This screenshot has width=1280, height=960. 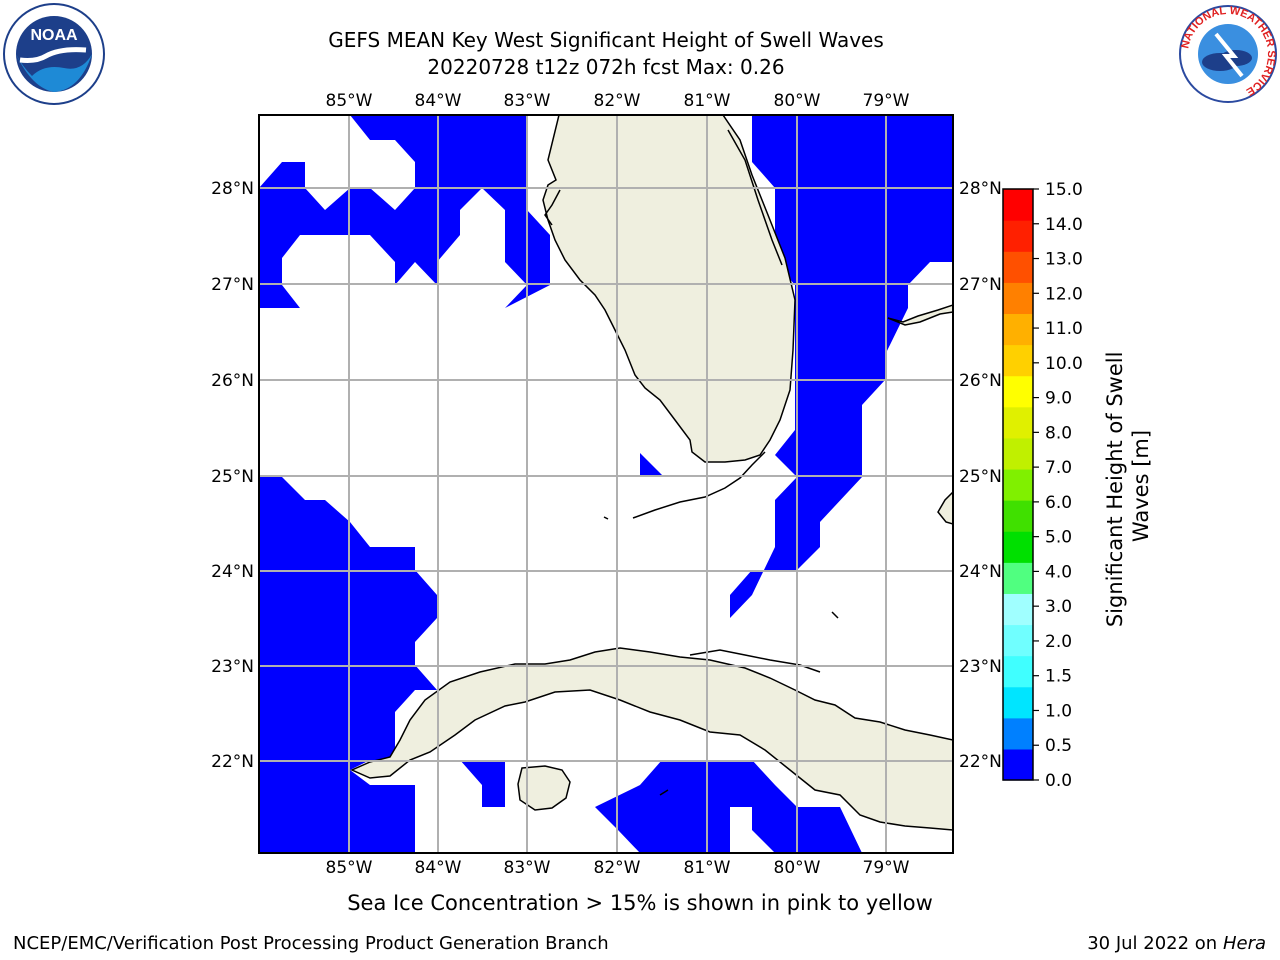 I want to click on colorbar-tick-label: 0.0, so click(x=1058, y=781).